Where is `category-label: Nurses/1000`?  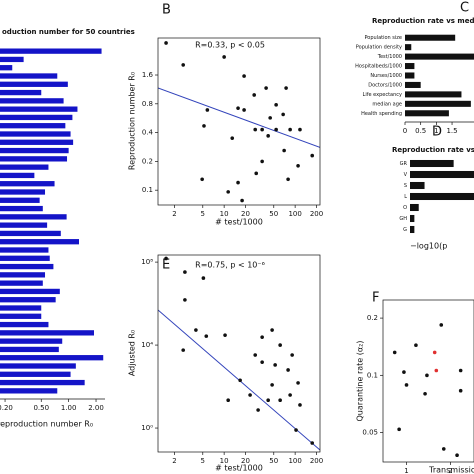 category-label: Nurses/1000 is located at coordinates (386, 76).